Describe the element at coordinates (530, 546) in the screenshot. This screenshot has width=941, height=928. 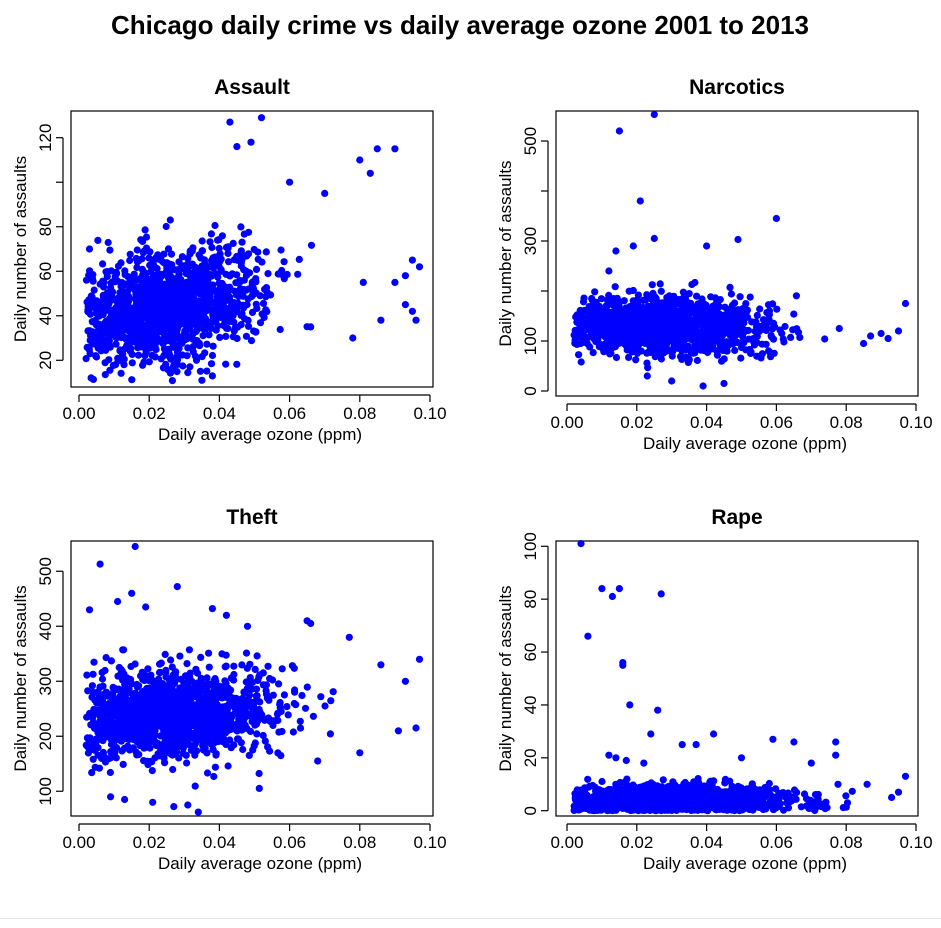
I see `y-tick-label: 100` at that location.